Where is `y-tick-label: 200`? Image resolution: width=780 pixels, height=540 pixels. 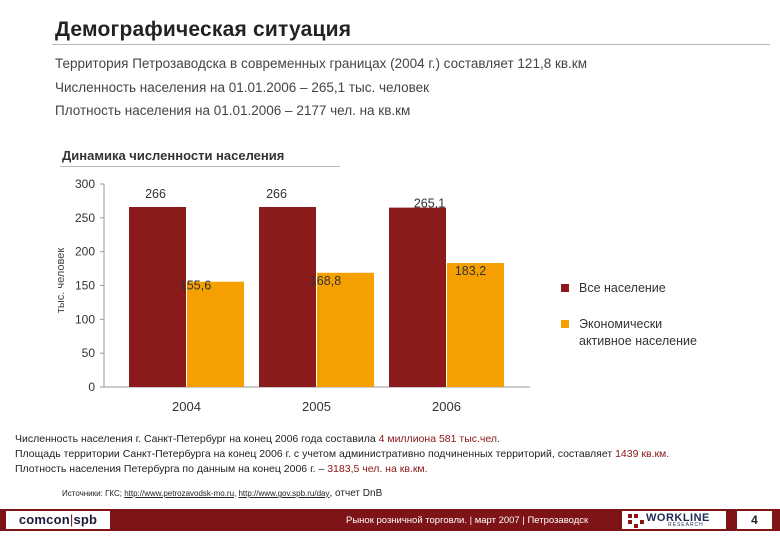 y-tick-label: 200 is located at coordinates (85, 252).